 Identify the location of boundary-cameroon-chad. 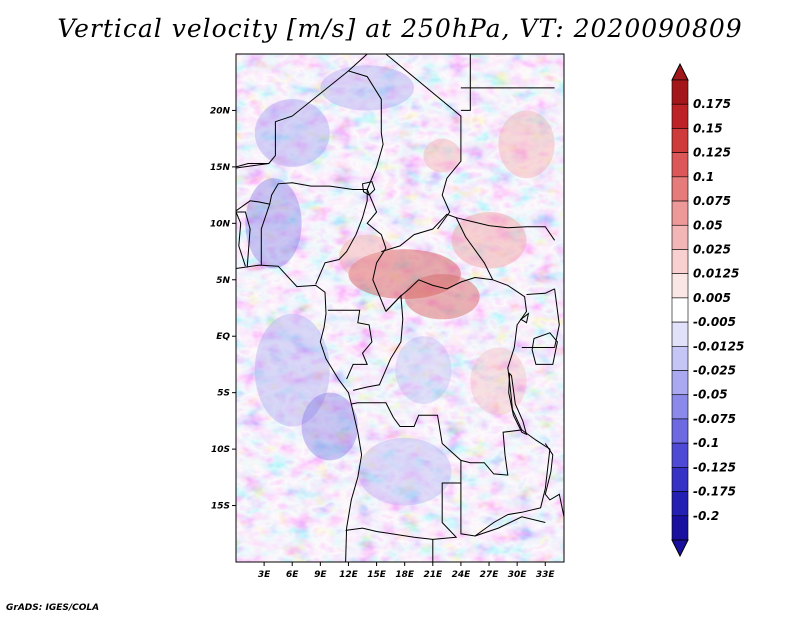
(376, 250).